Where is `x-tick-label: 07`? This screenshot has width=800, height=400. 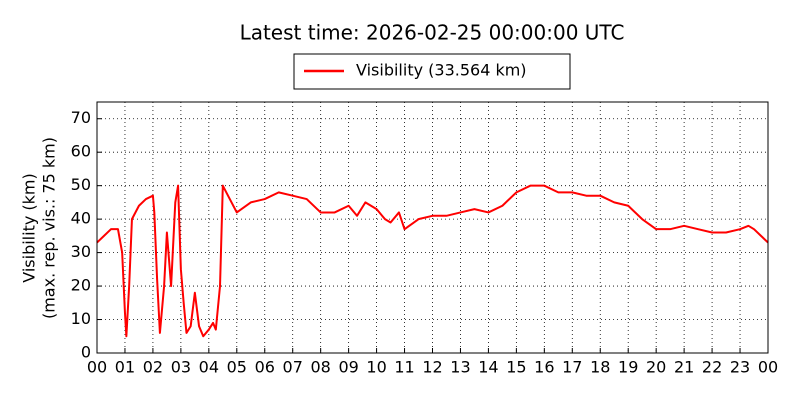 x-tick-label: 07 is located at coordinates (293, 367).